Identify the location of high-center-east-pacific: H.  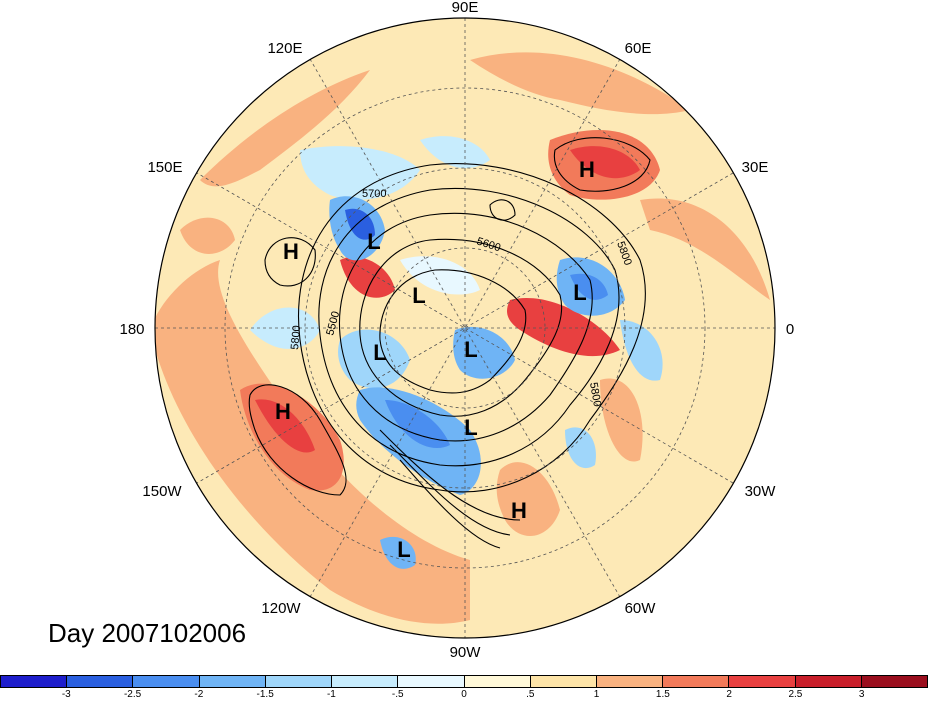
(283, 411).